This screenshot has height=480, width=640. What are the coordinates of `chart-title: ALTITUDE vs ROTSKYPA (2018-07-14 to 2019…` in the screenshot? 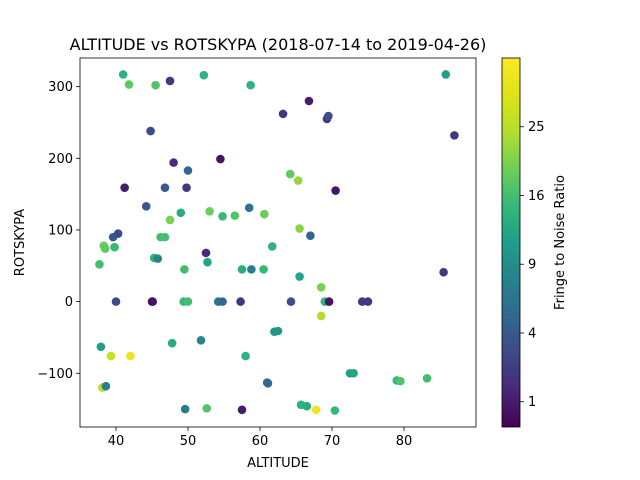 It's located at (278, 44).